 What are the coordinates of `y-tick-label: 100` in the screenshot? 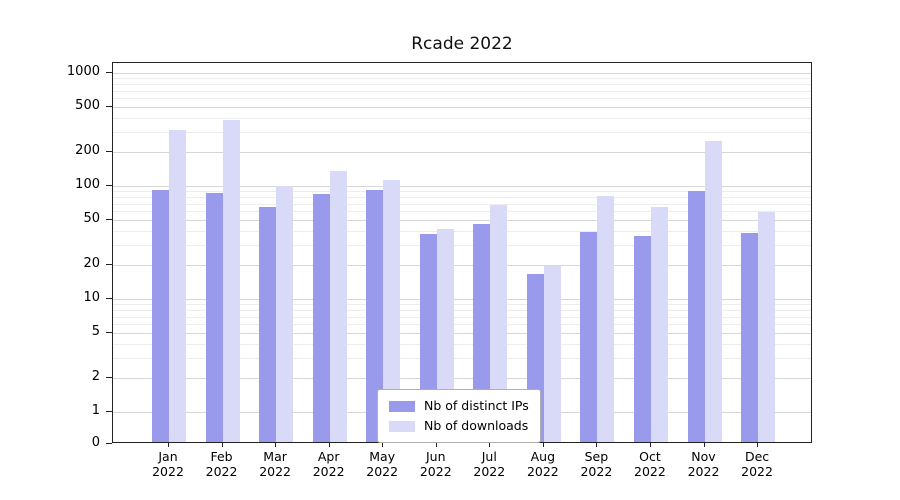 It's located at (87, 184).